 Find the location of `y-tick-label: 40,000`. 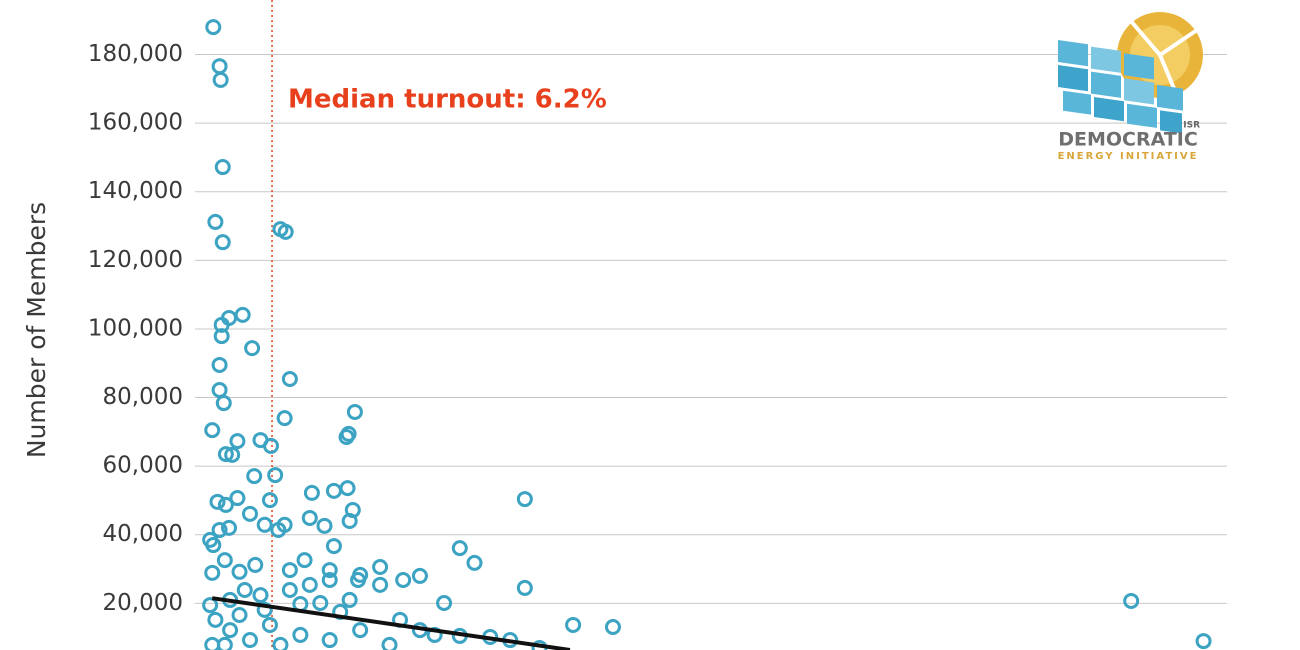

y-tick-label: 40,000 is located at coordinates (143, 534).